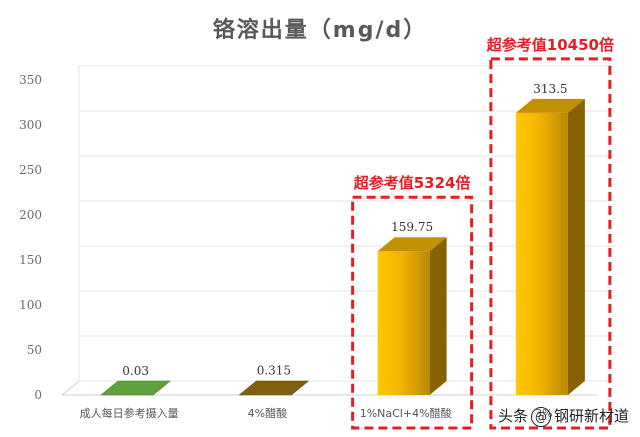 The width and height of the screenshot is (640, 437). Describe the element at coordinates (320, 30) in the screenshot. I see `chart-title: 铬溶出量（mg/d）` at that location.